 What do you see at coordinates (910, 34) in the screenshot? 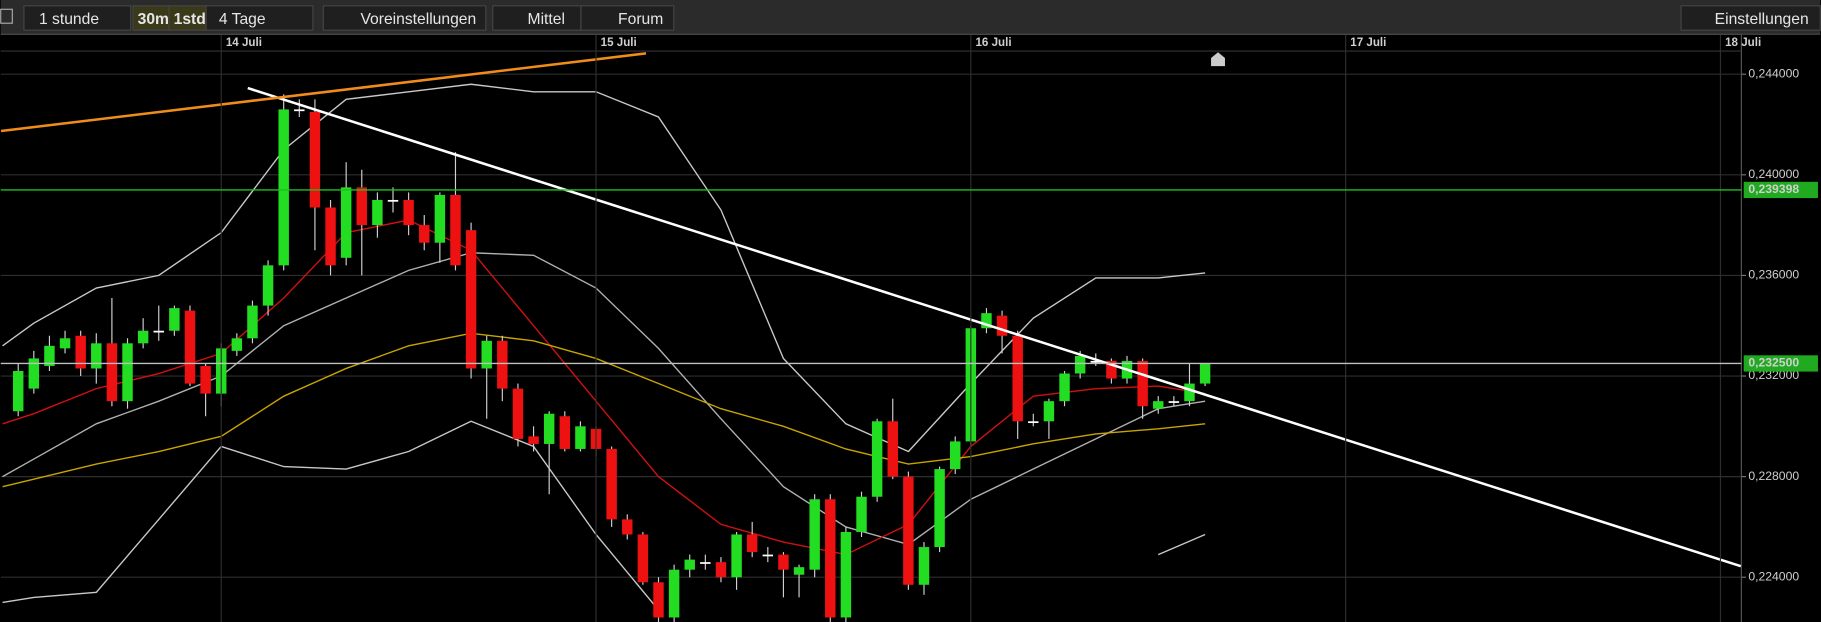
I see `toolbar-border` at bounding box center [910, 34].